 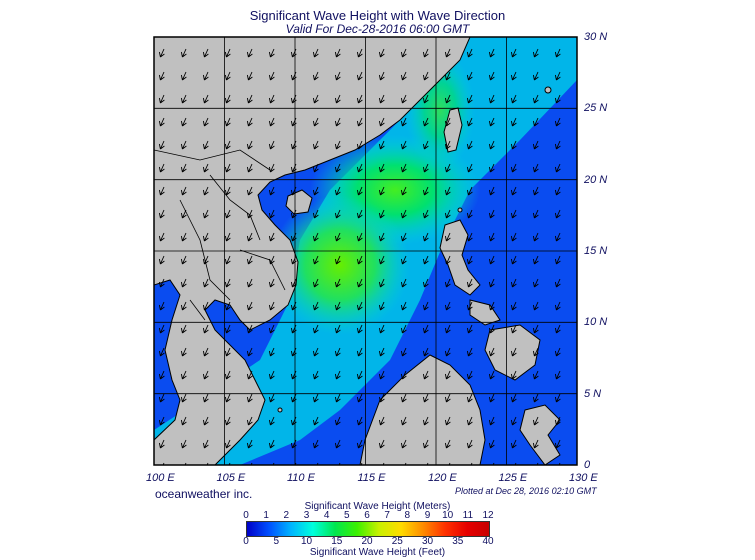 What do you see at coordinates (387, 515) in the screenshot?
I see `colorbar-tick-meters: 7` at bounding box center [387, 515].